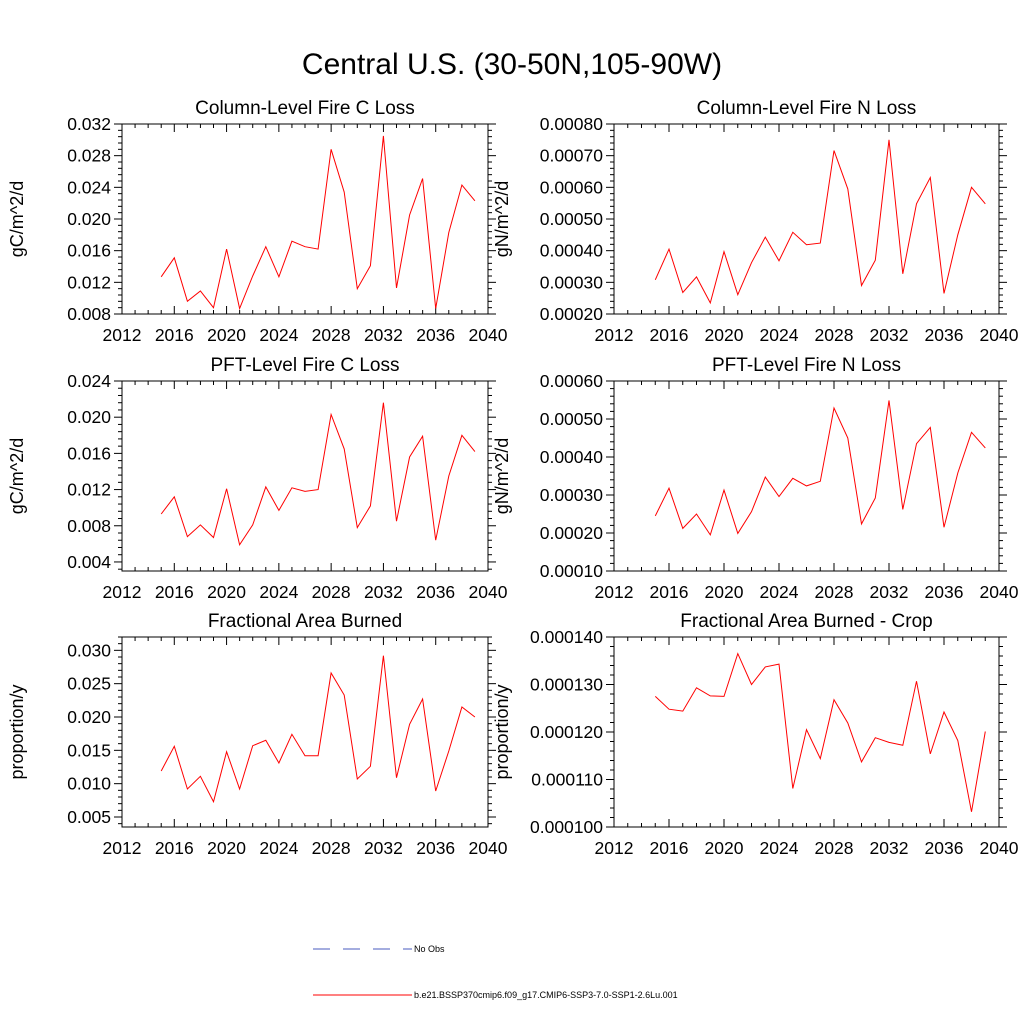 The image size is (1024, 1024). Describe the element at coordinates (89, 156) in the screenshot. I see `y-tick-label: 0.028` at that location.